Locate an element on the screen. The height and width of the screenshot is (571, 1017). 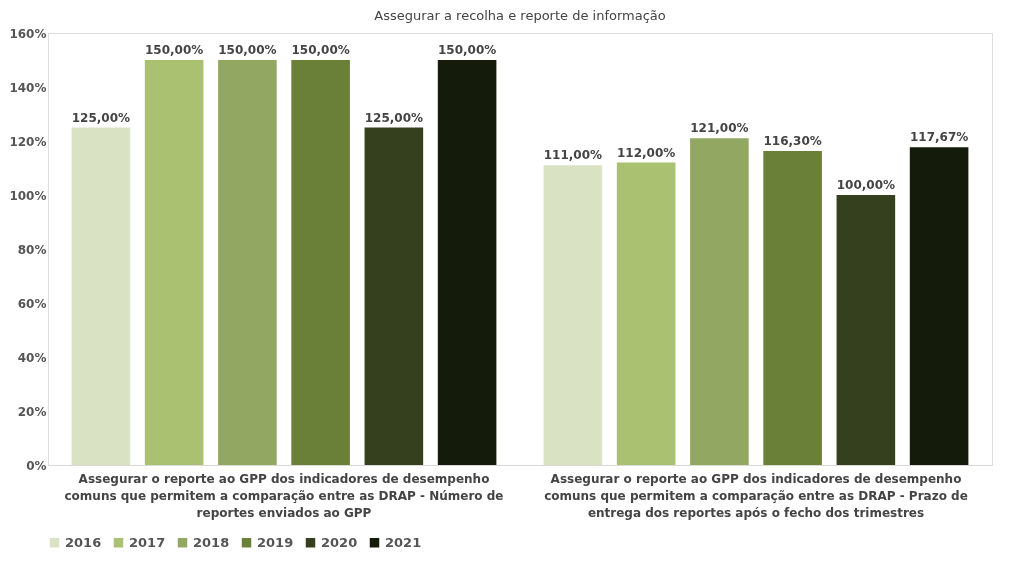
data-label: 117,67% is located at coordinates (939, 137).